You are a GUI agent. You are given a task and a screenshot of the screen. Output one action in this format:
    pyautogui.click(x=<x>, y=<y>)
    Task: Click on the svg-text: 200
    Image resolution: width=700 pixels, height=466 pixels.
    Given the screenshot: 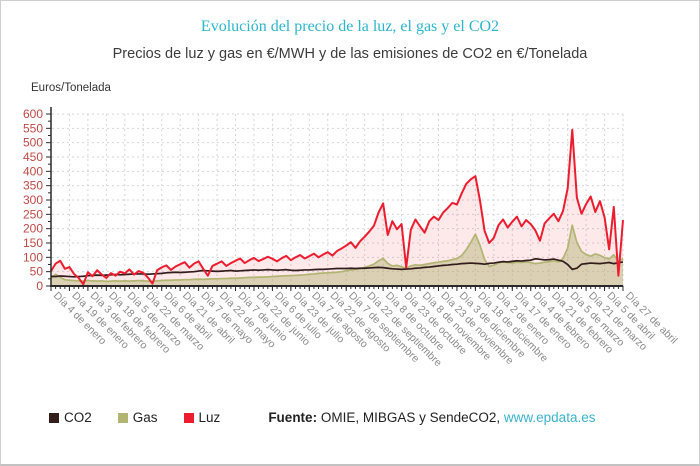 What is the action you would take?
    pyautogui.click(x=33, y=229)
    